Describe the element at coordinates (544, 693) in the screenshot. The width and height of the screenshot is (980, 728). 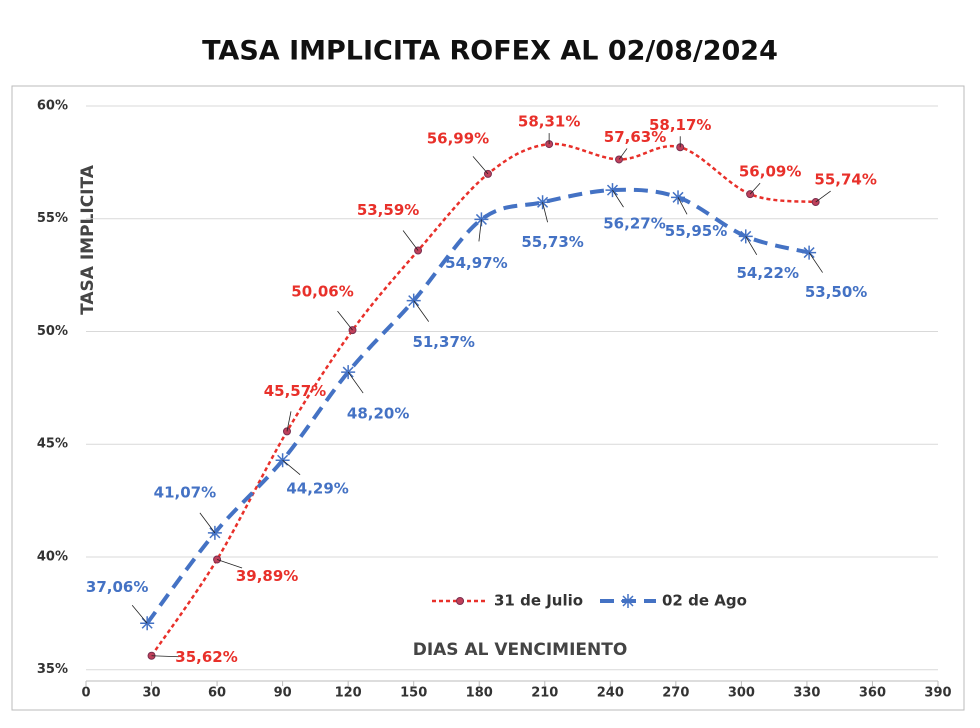
I see `x-tick-label: 210` at that location.